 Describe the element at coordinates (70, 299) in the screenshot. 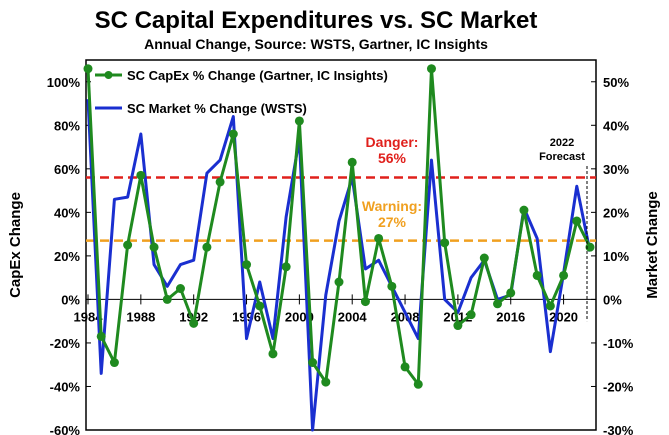

I see `y-tick-label: 0%` at that location.